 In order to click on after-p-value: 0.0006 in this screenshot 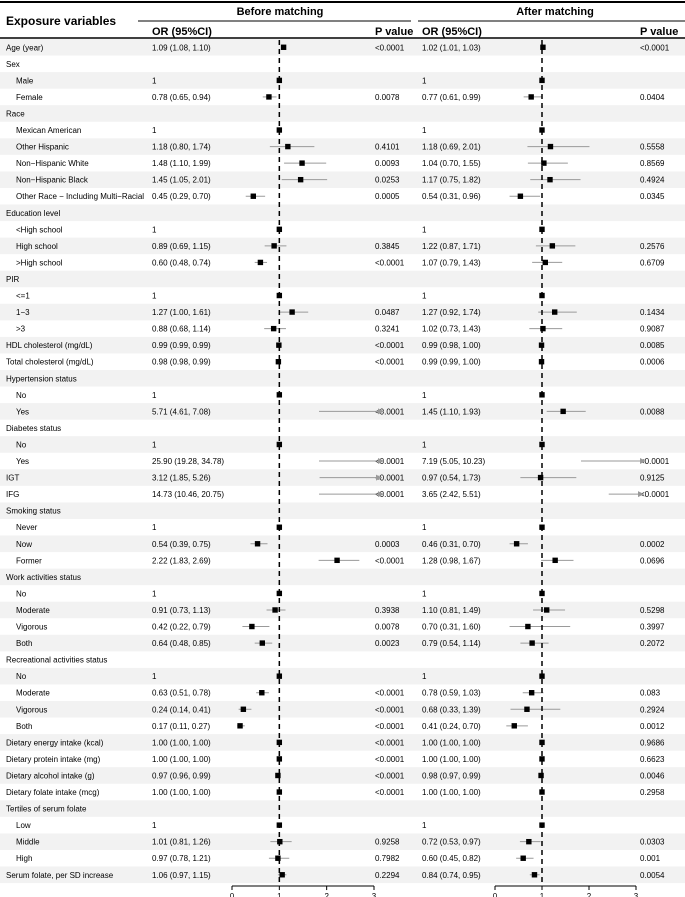, I will do `click(652, 362)`.